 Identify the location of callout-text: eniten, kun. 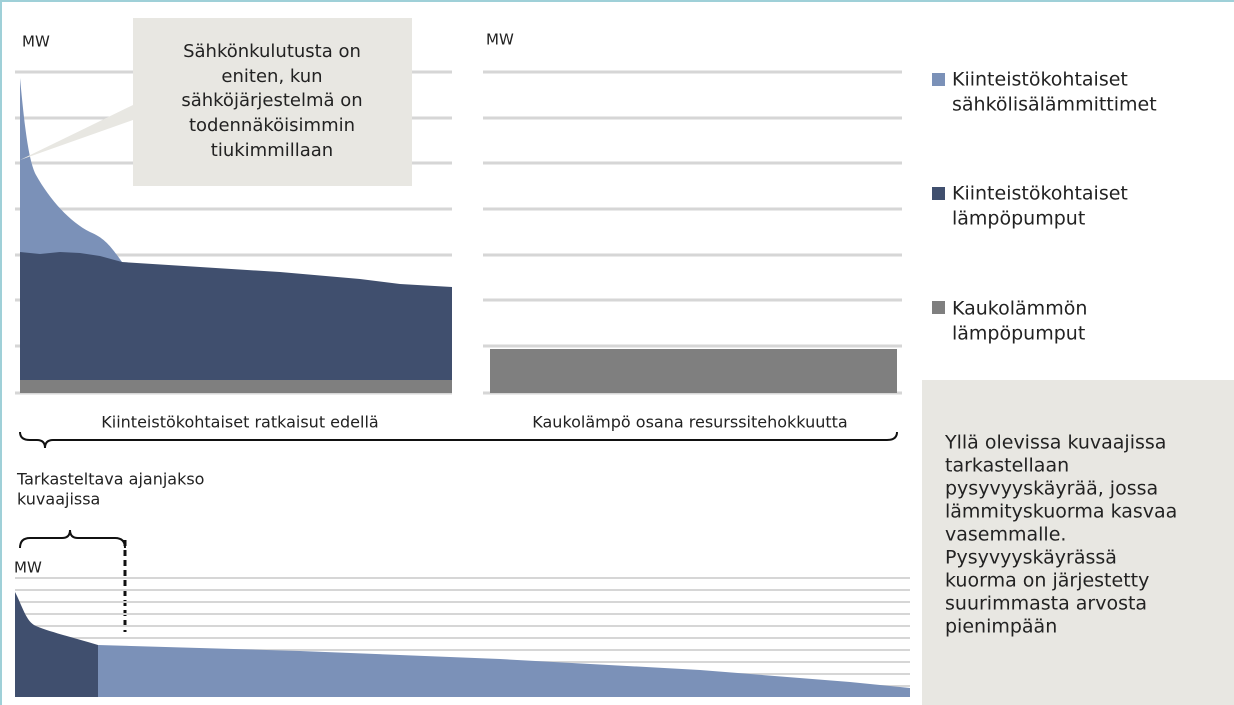
(271, 76).